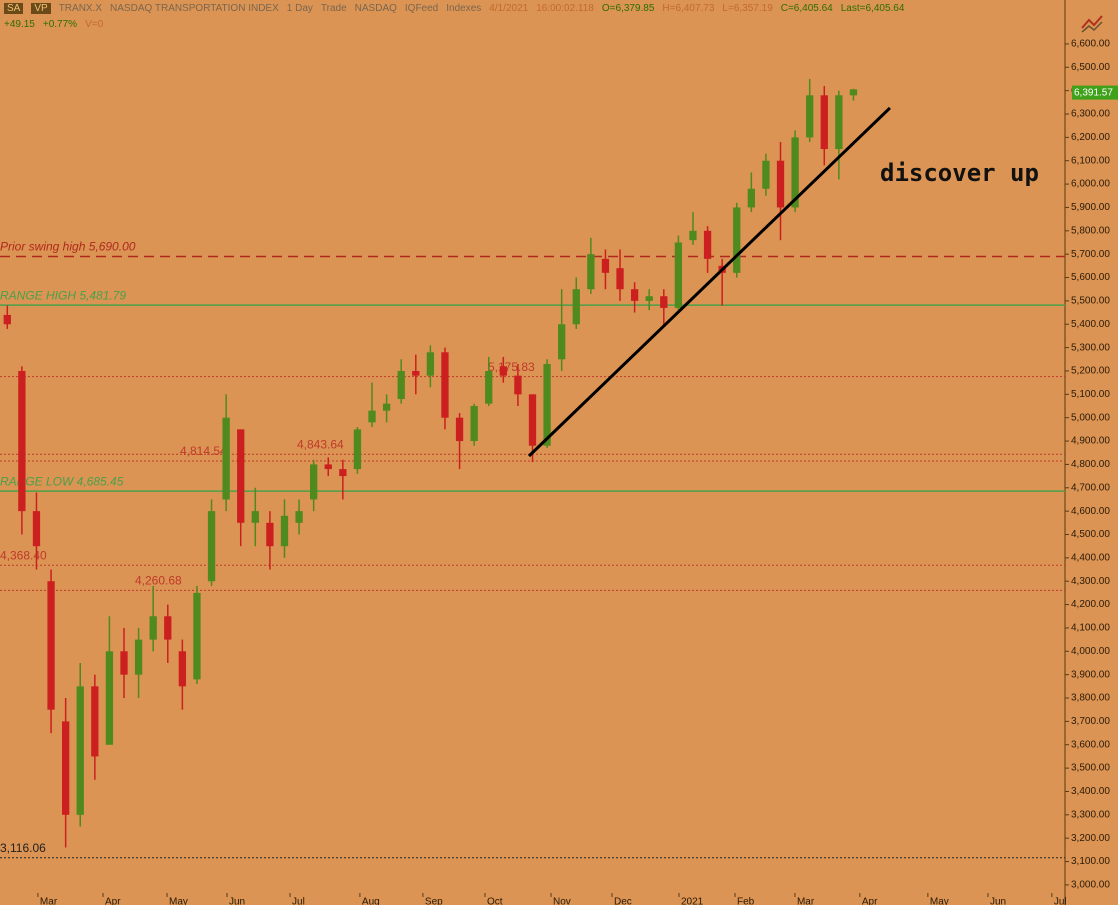 Image resolution: width=1118 pixels, height=905 pixels. I want to click on toolbar-icon, so click(1092, 24).